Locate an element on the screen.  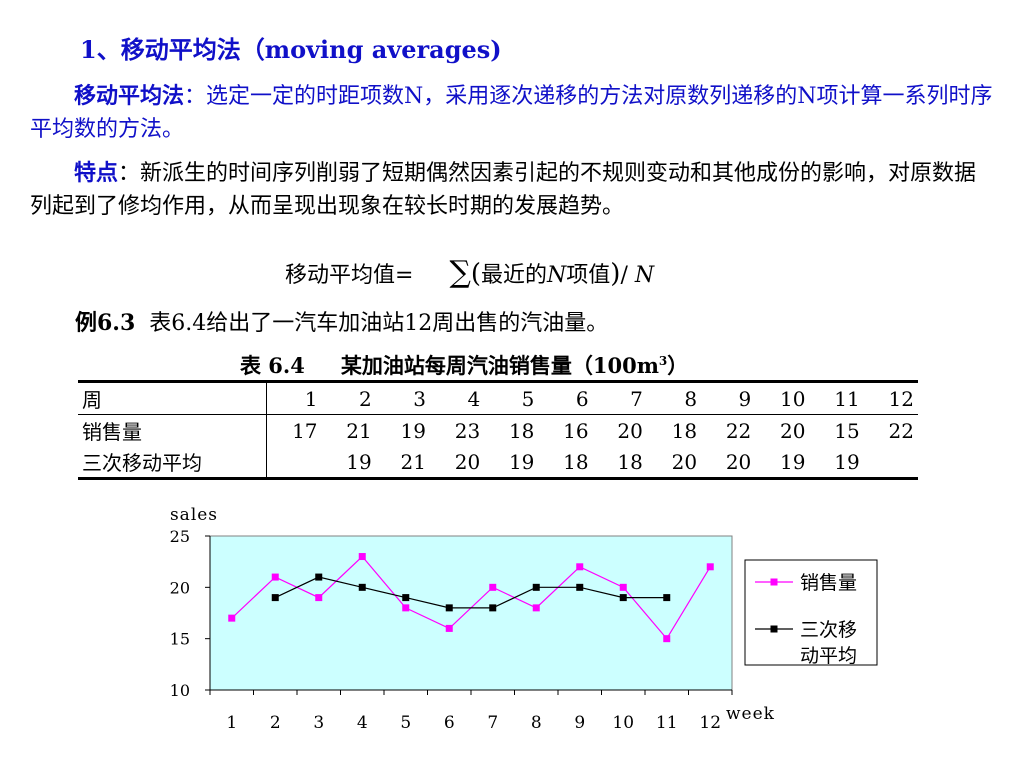
table-row: 销售量 17 21 19 23 18 16 20 18 22 20 15 22 is located at coordinates (498, 430).